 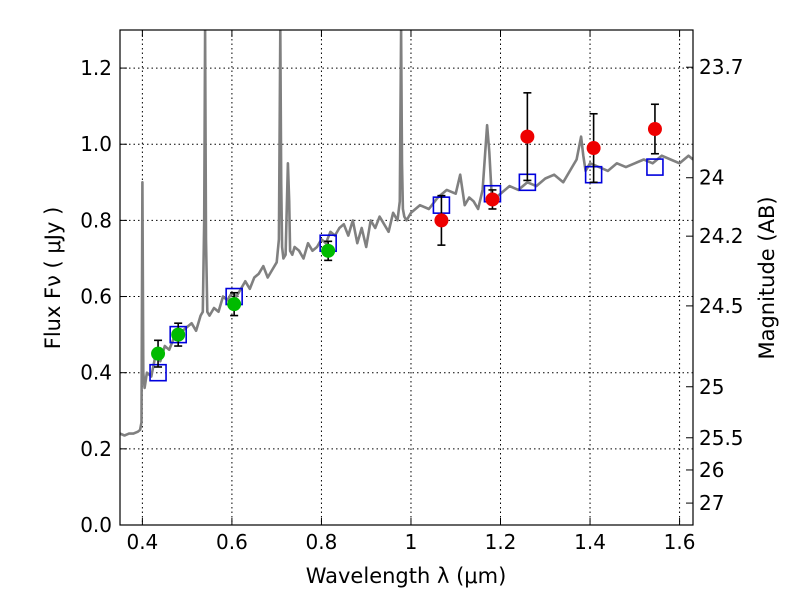 What do you see at coordinates (142, 542) in the screenshot?
I see `x-tick-label: 0.4` at bounding box center [142, 542].